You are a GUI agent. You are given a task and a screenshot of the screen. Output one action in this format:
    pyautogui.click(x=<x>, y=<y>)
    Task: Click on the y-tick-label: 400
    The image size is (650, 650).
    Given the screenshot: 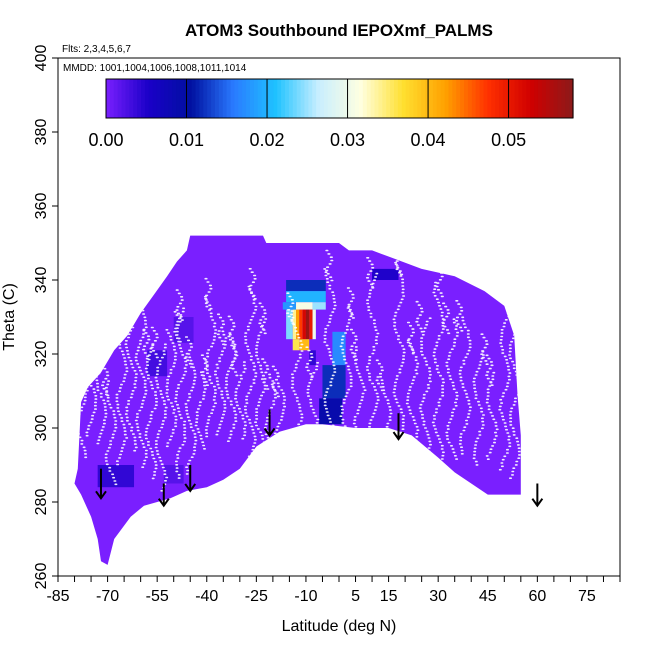 What is the action you would take?
    pyautogui.click(x=41, y=58)
    